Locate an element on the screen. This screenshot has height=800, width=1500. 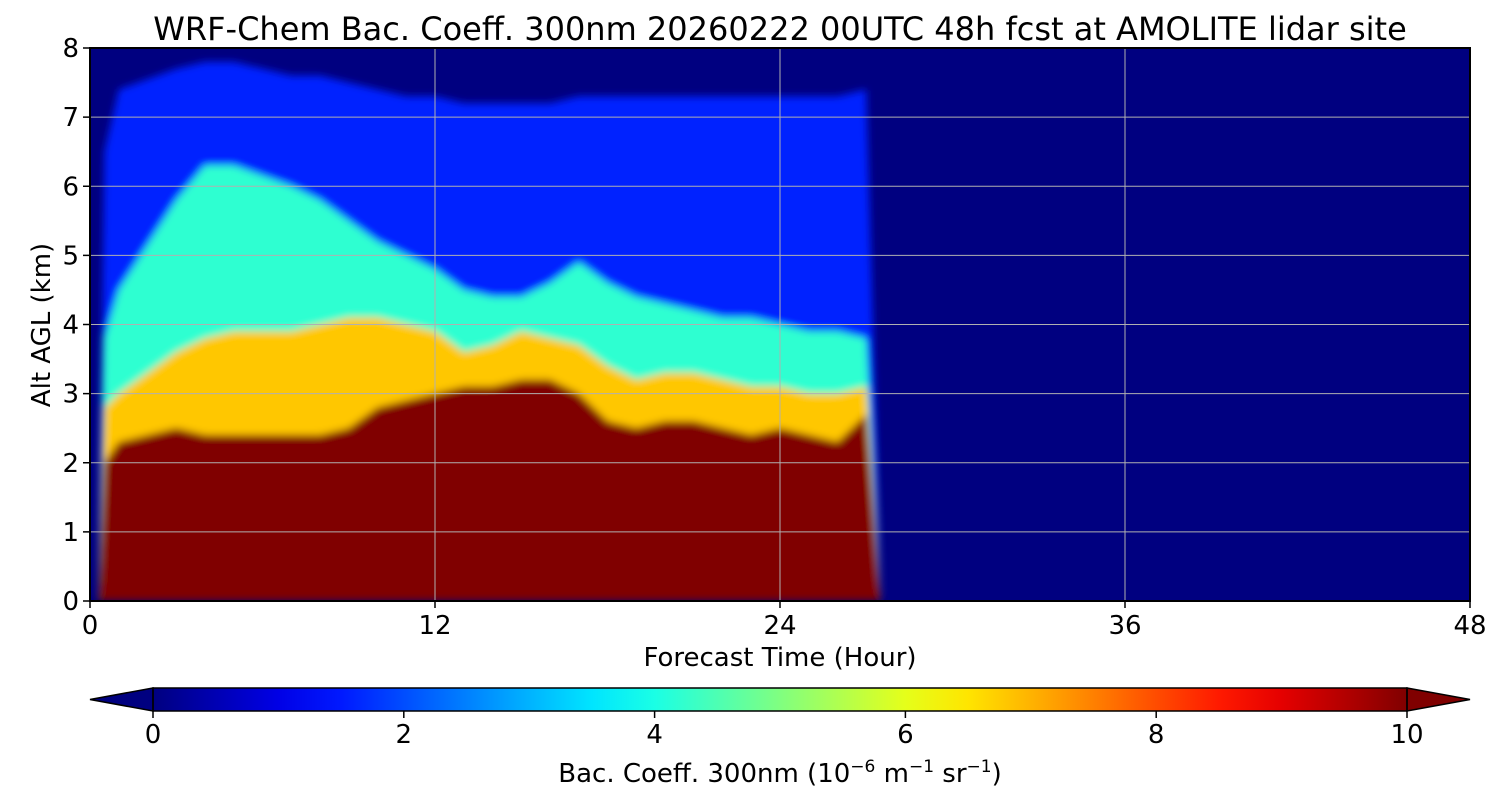
field-band-saturated is located at coordinates (489, 490).